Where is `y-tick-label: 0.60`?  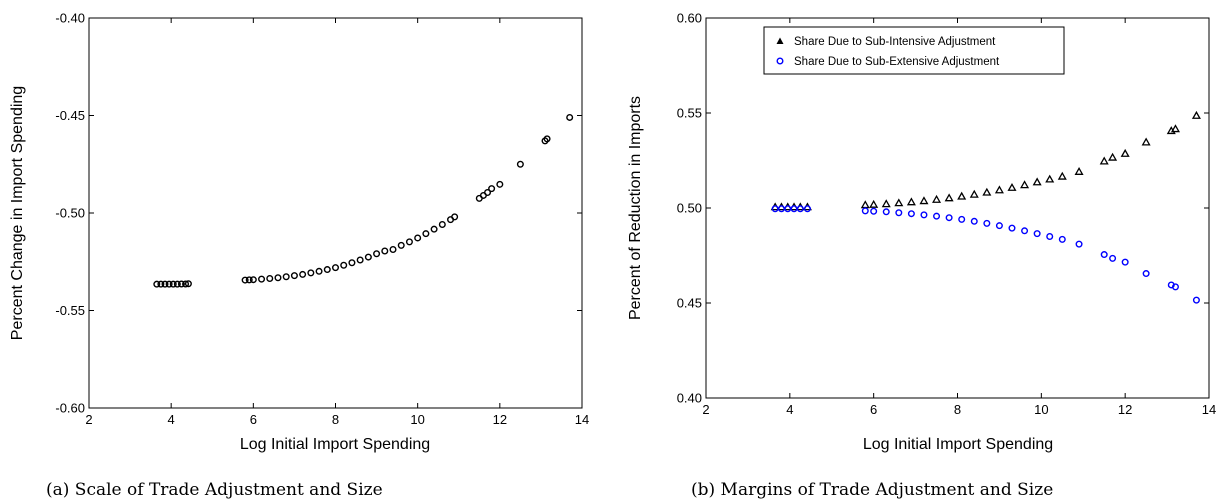
y-tick-label: 0.60 is located at coordinates (689, 18).